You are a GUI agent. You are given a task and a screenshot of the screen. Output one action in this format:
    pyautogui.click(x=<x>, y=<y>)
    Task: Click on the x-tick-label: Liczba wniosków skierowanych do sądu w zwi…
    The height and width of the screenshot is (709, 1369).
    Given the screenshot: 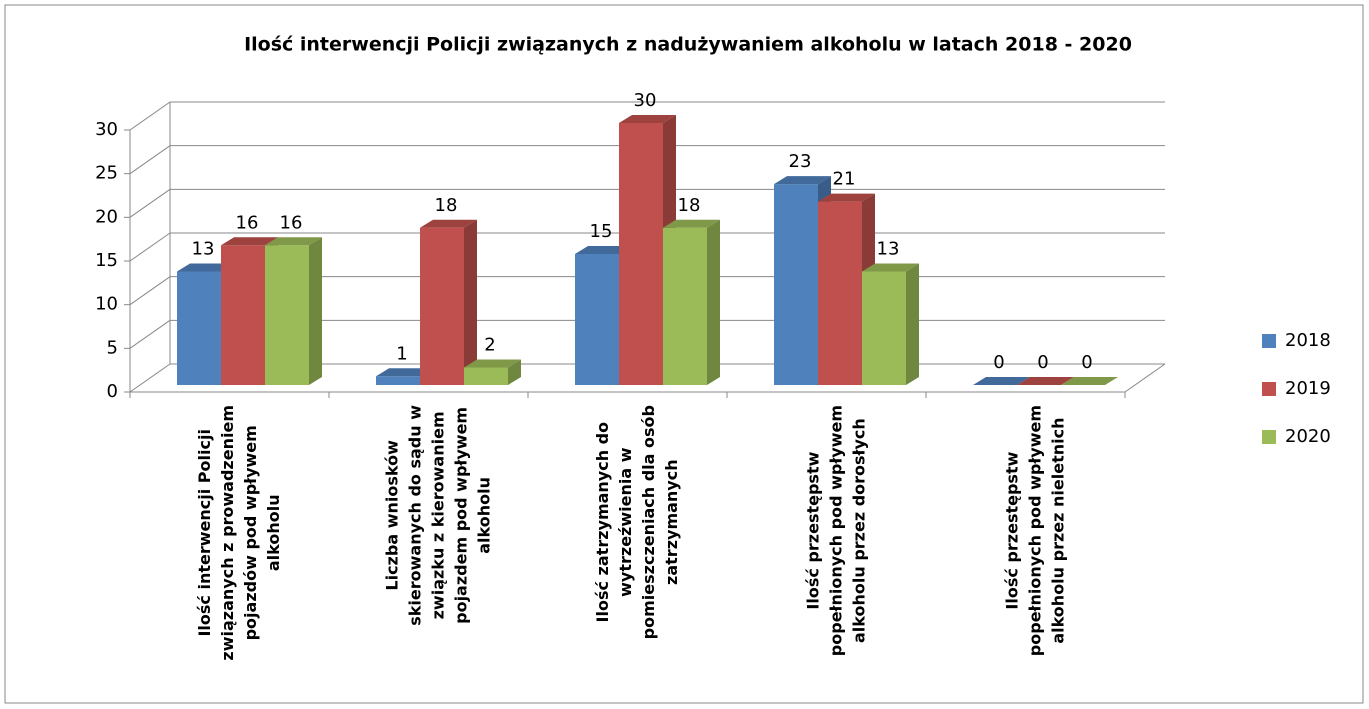 What is the action you would take?
    pyautogui.click(x=437, y=515)
    